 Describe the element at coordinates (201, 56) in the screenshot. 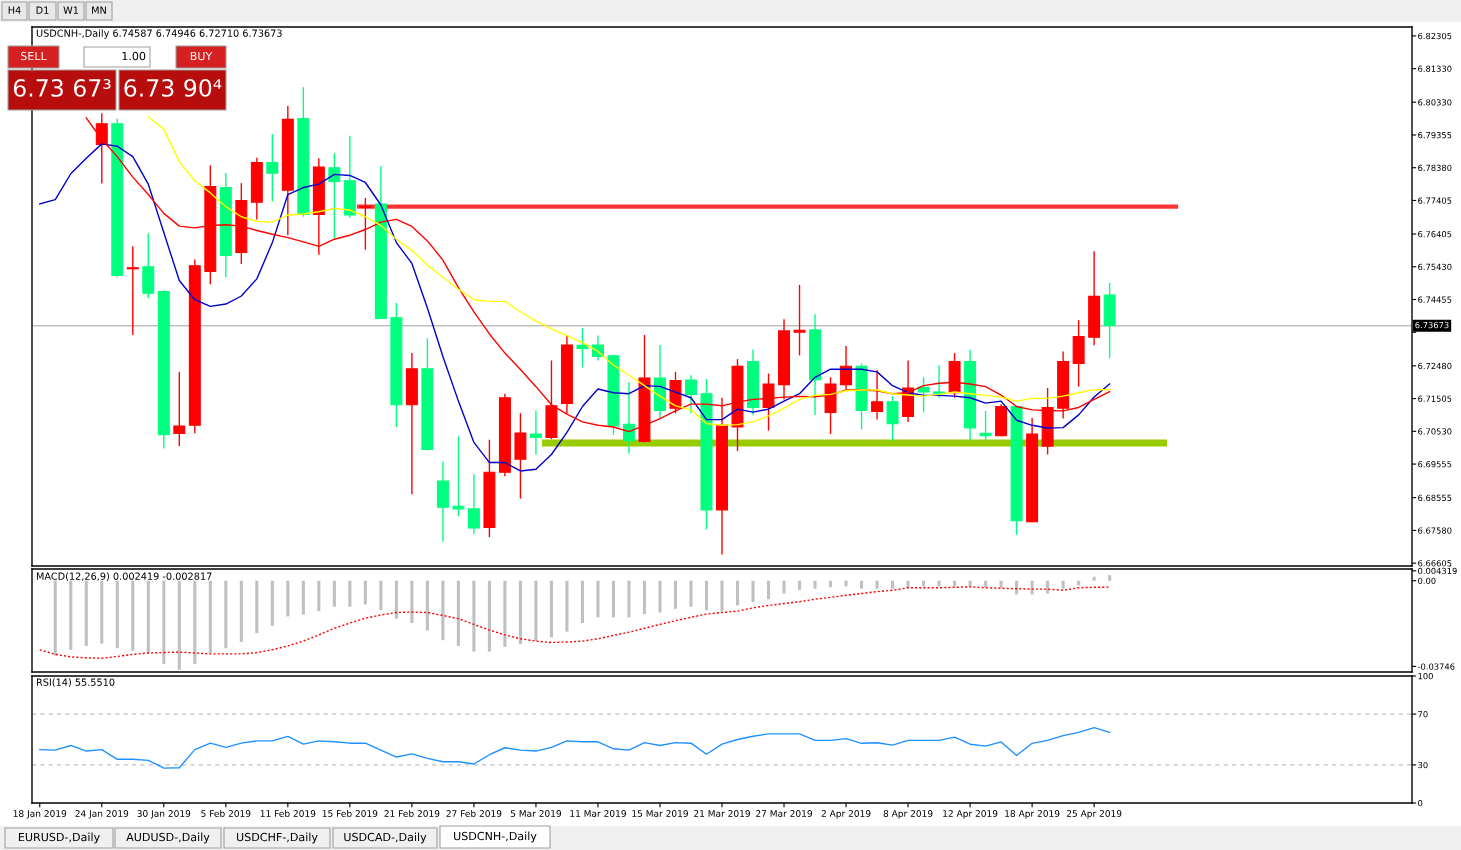

I see `annotation: BUY` at that location.